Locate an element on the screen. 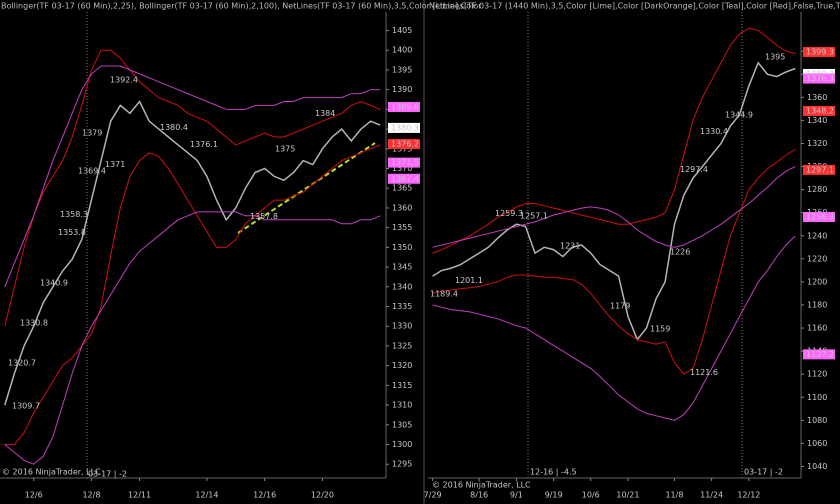 Image resolution: width=840 pixels, height=504 pixels. price-annotation: 1179 is located at coordinates (620, 306).